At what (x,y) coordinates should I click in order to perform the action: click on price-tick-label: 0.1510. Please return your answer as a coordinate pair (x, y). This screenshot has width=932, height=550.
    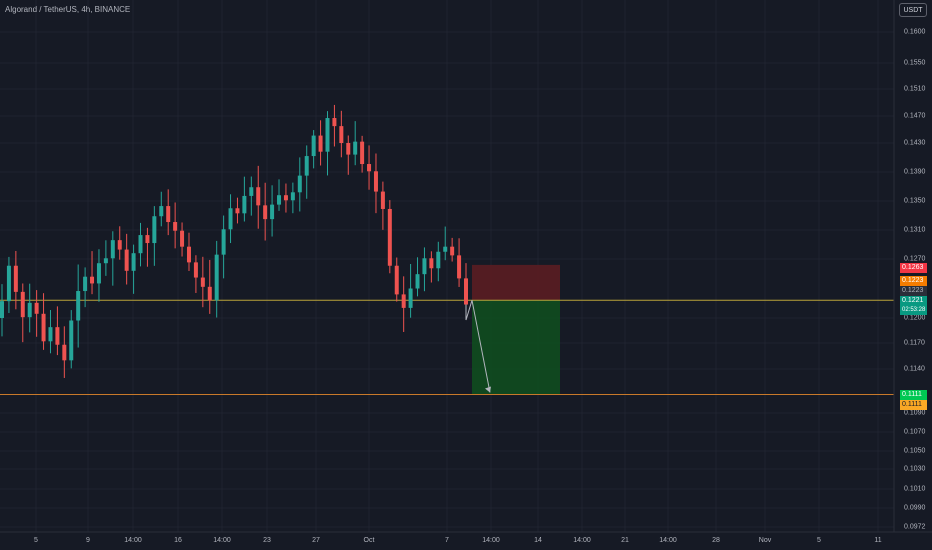
    Looking at the image, I should click on (915, 89).